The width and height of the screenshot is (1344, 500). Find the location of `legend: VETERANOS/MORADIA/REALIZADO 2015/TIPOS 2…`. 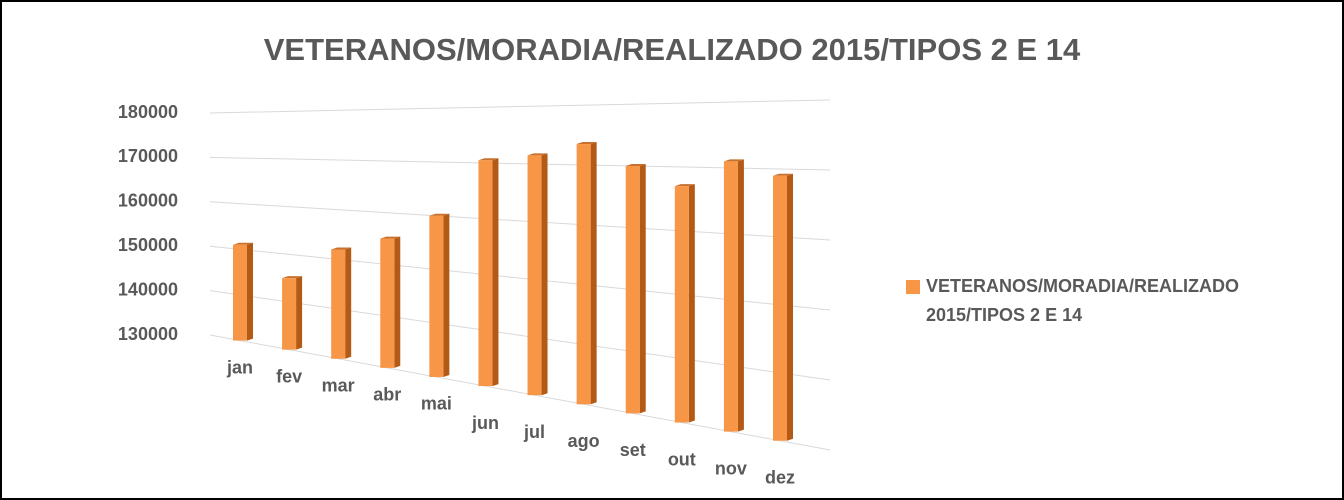

legend: VETERANOS/MORADIA/REALIZADO 2015/TIPOS 2… is located at coordinates (1106, 301).